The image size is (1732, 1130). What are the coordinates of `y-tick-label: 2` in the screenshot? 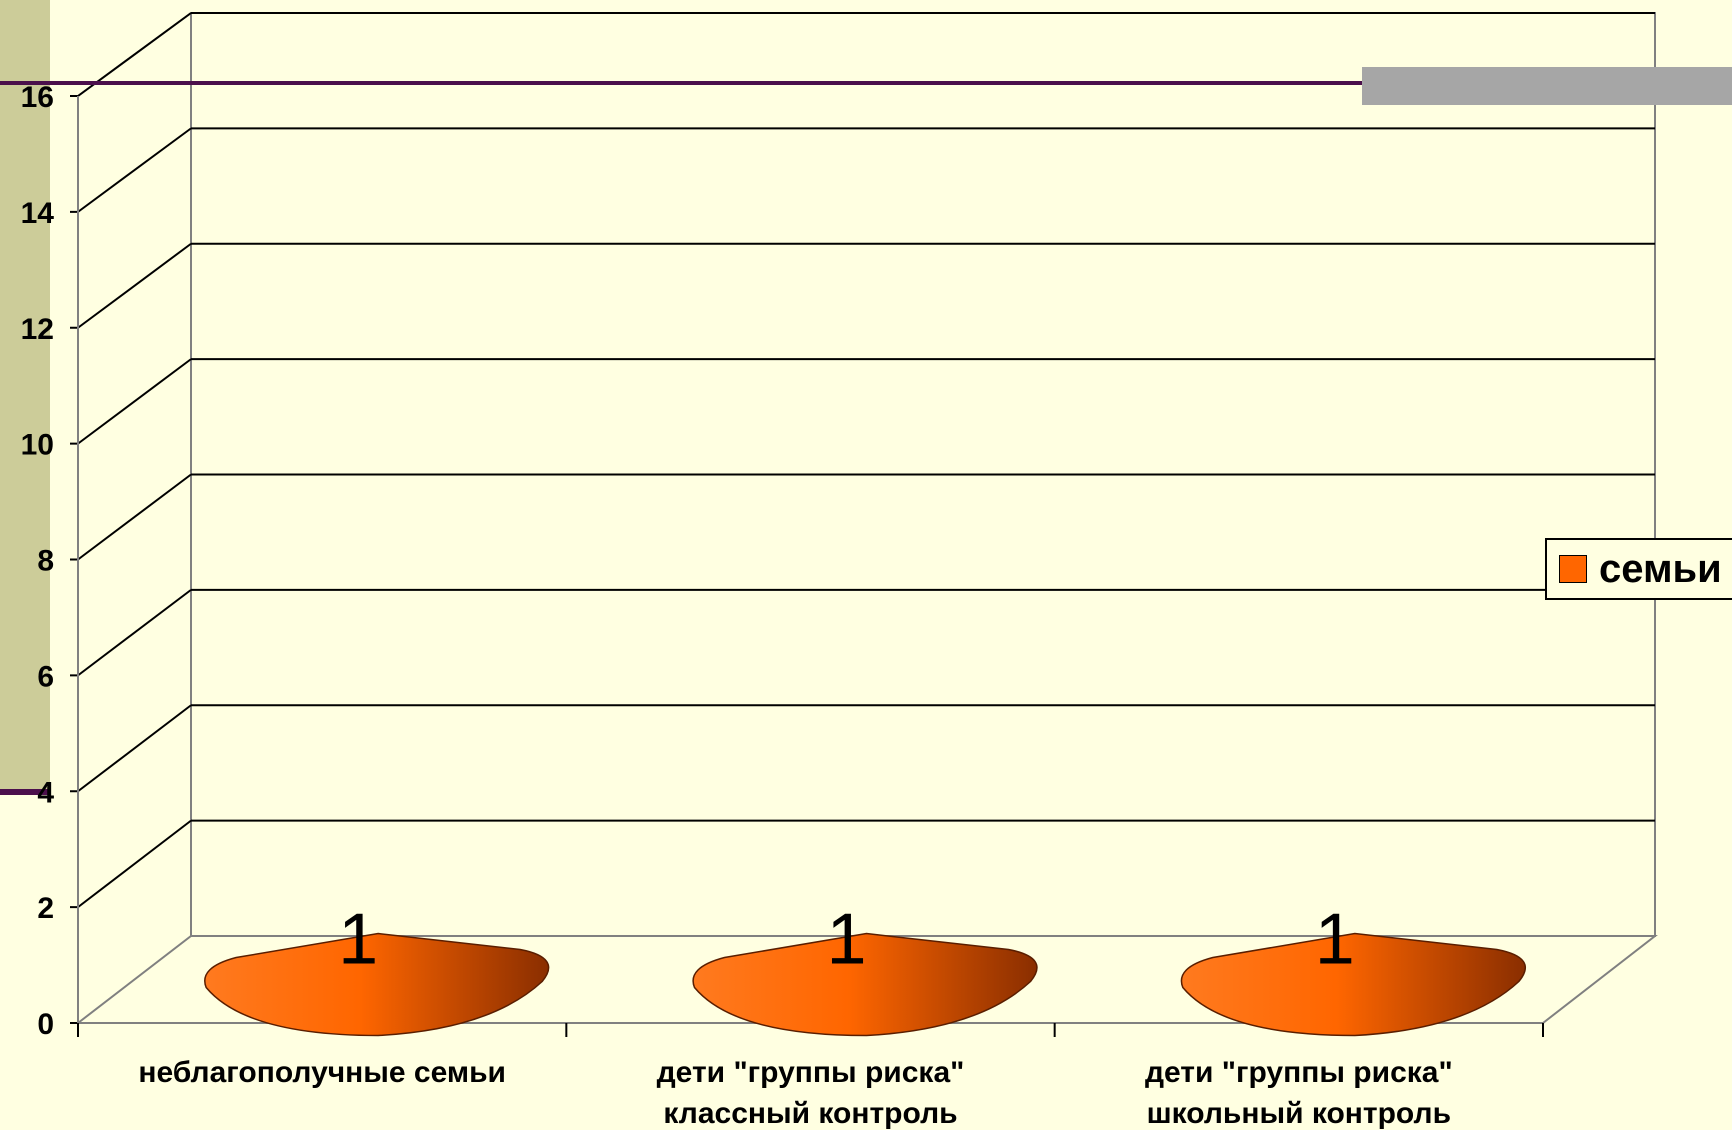 It's located at (45, 908).